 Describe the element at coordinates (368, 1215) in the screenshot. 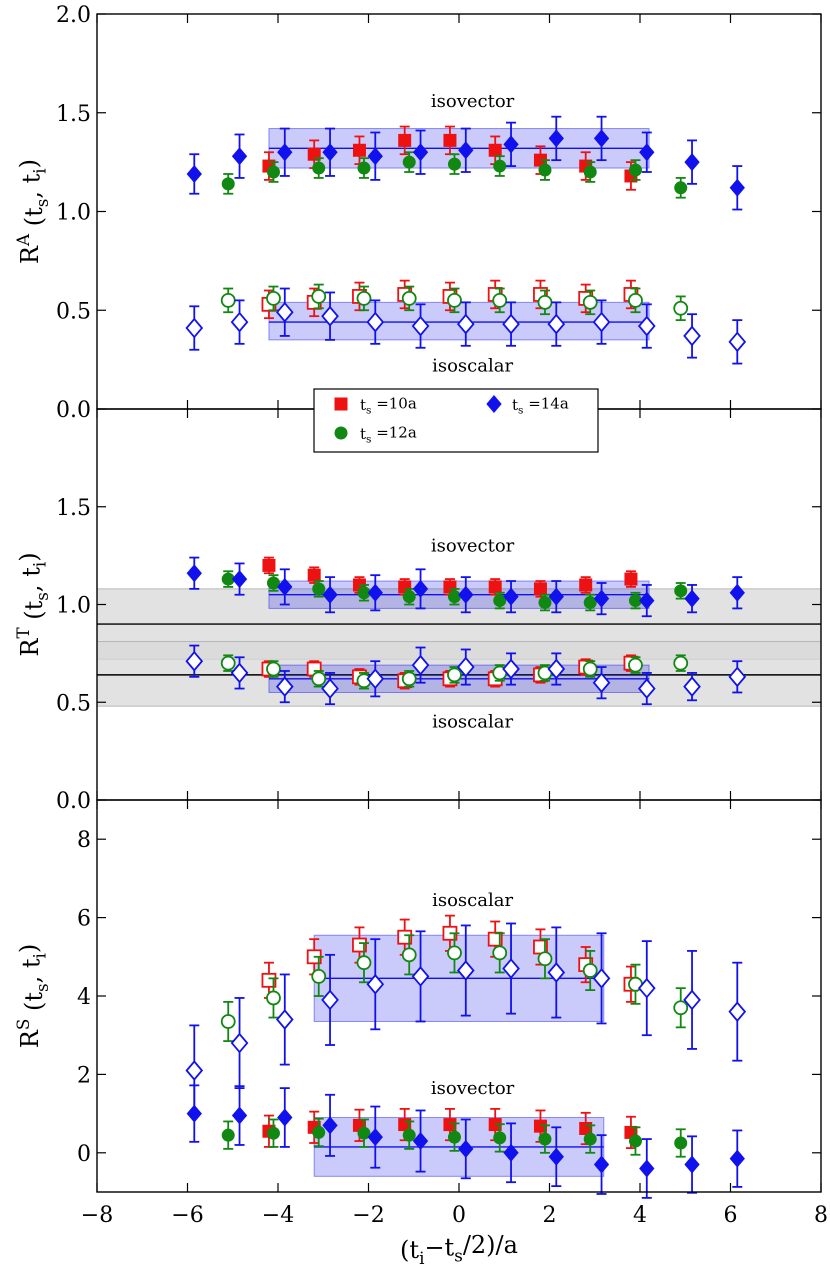

I see `x-tick-label: −2` at that location.